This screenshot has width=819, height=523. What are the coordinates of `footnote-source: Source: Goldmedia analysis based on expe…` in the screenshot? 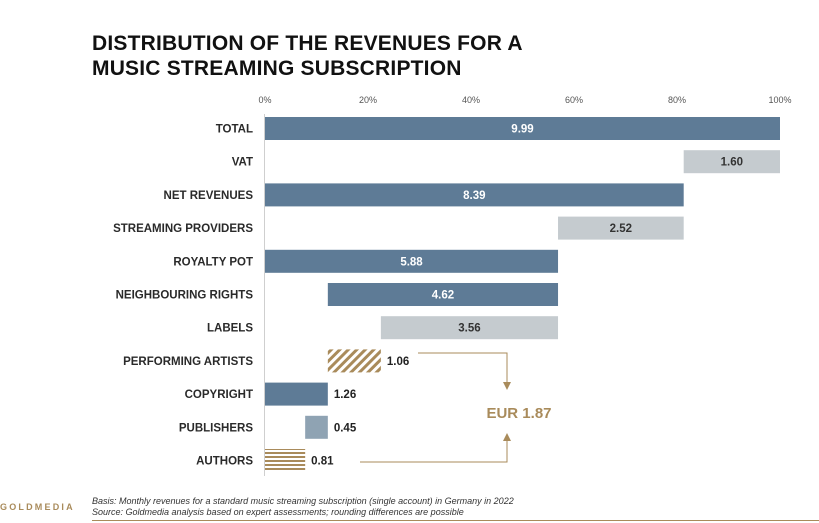 It's located at (278, 512).